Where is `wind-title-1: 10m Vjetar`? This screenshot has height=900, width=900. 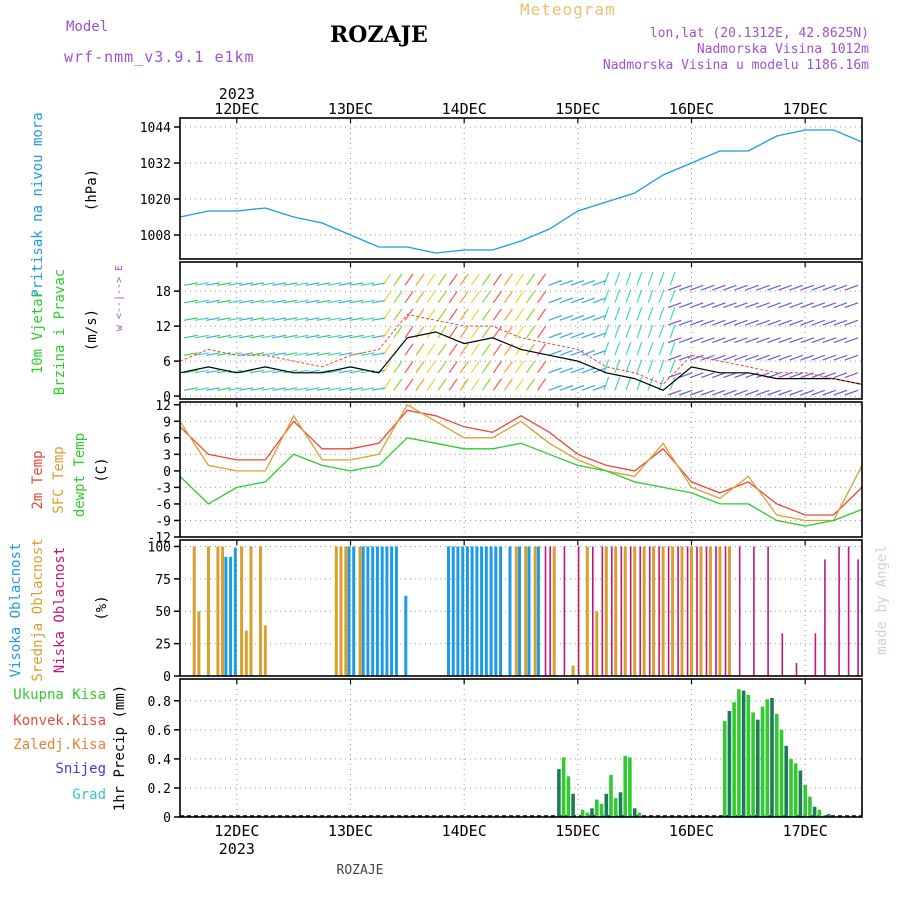
wind-title-1: 10m Vjetar is located at coordinates (38, 332).